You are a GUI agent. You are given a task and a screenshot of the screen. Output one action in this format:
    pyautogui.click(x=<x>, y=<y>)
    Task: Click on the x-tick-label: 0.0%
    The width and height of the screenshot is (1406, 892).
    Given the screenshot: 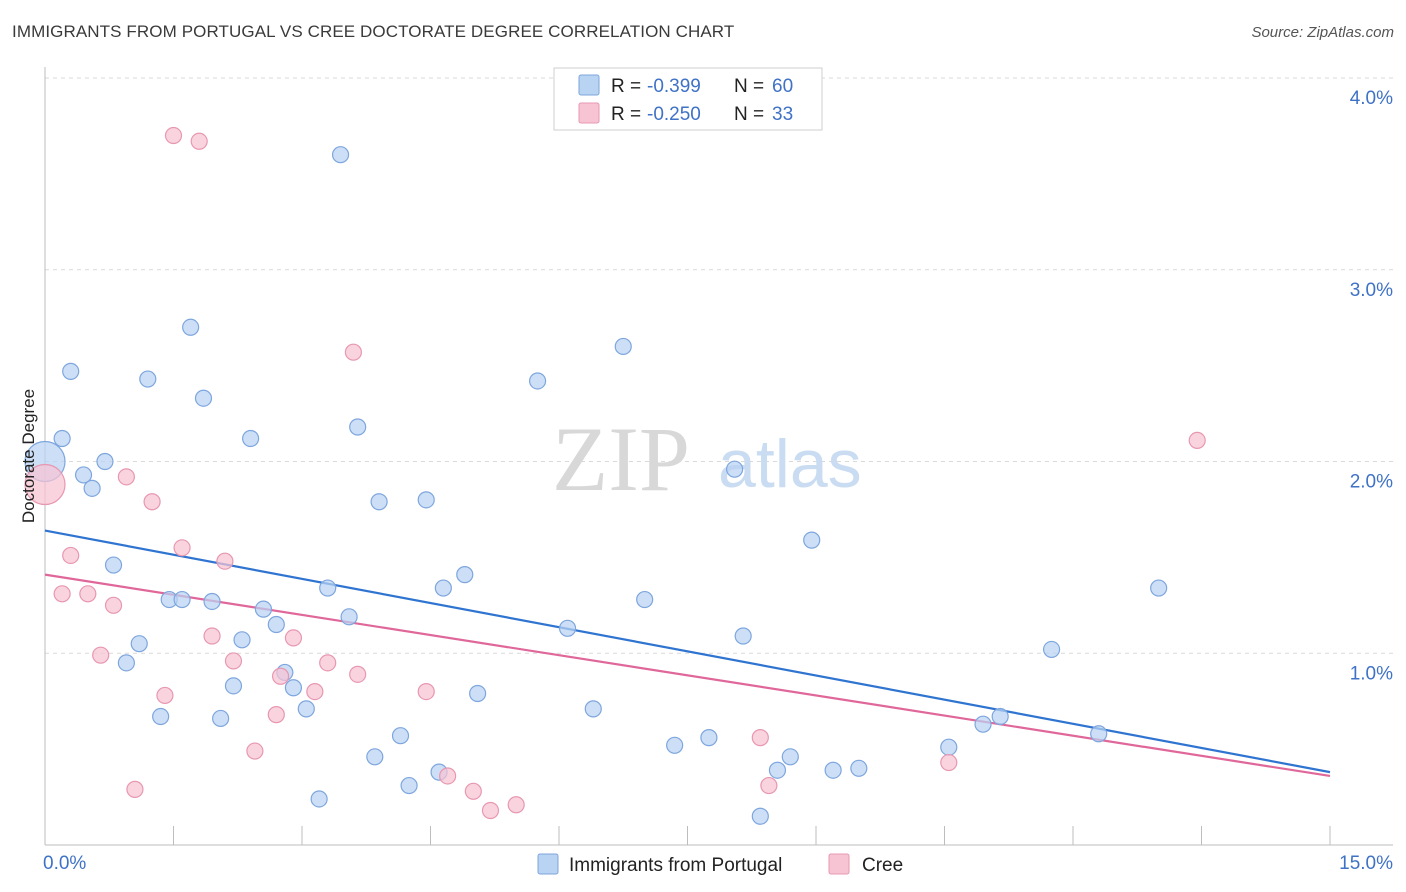 What is the action you would take?
    pyautogui.click(x=64, y=863)
    